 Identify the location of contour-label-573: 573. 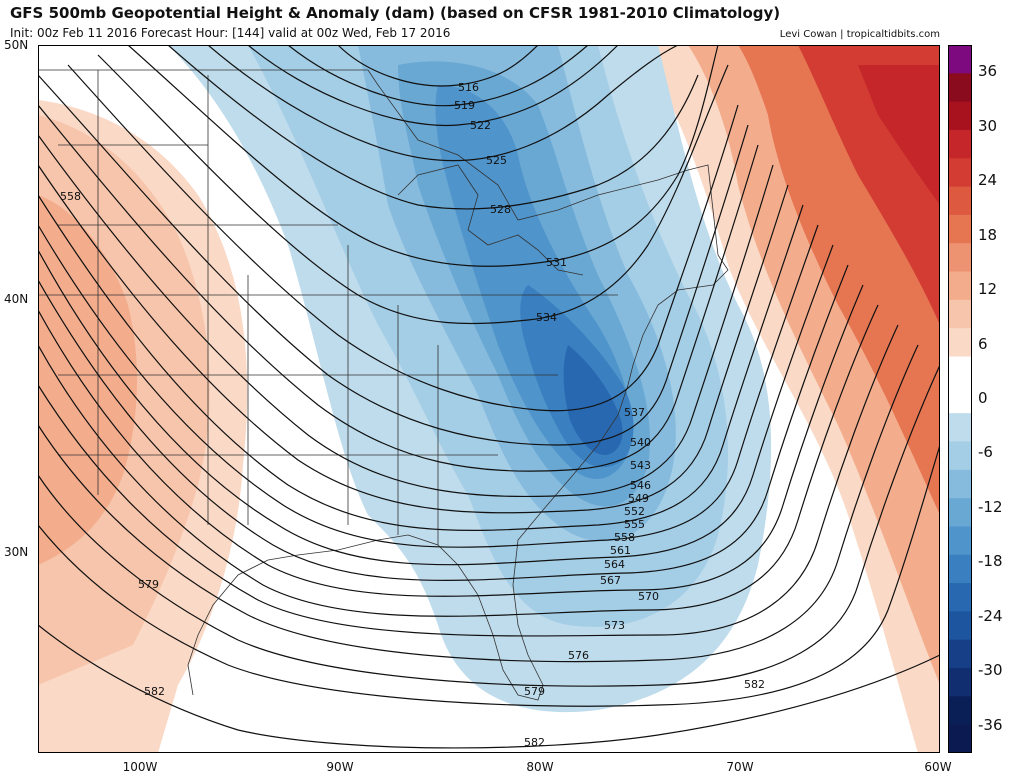
(614, 625).